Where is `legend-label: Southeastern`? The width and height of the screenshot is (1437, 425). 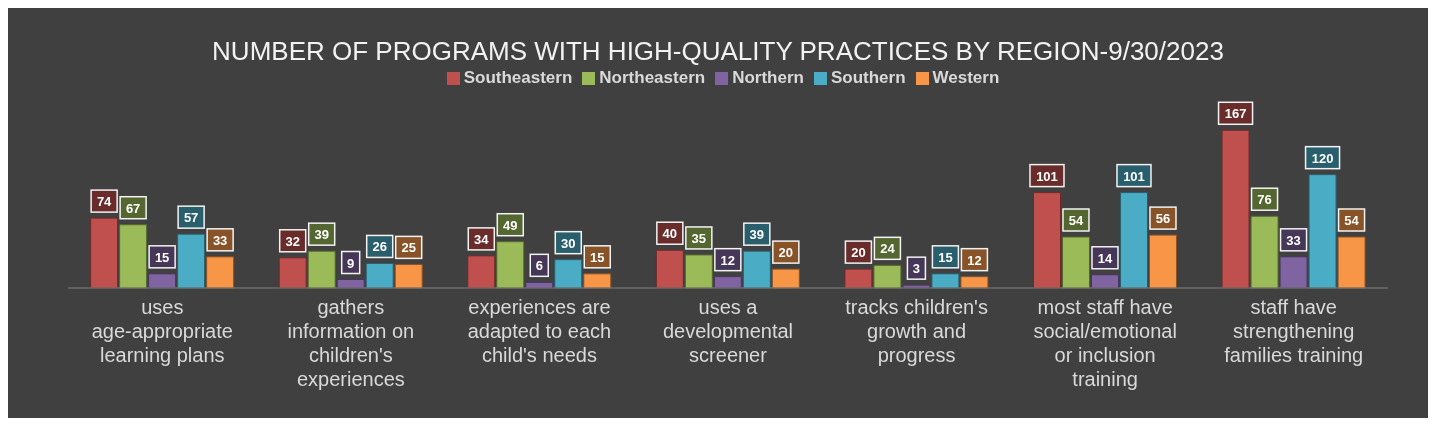 legend-label: Southeastern is located at coordinates (518, 77).